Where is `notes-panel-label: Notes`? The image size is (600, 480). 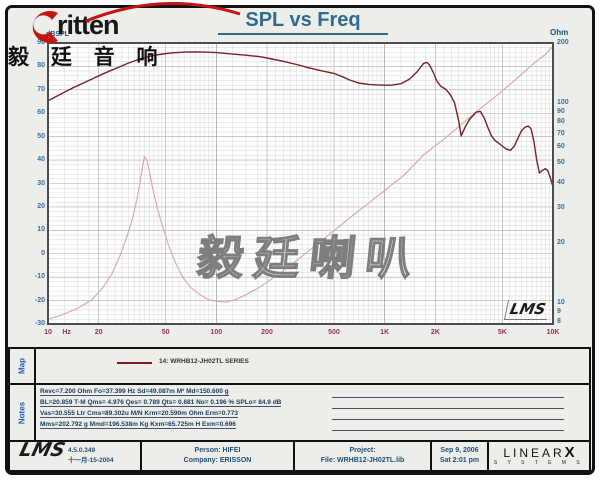 notes-panel-label: Notes is located at coordinates (23, 412).